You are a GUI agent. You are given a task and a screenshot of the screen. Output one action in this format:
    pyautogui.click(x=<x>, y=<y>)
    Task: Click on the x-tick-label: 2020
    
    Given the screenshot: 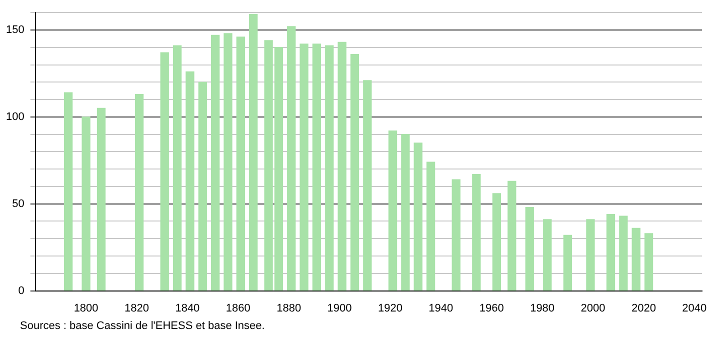 What is the action you would take?
    pyautogui.click(x=643, y=308)
    